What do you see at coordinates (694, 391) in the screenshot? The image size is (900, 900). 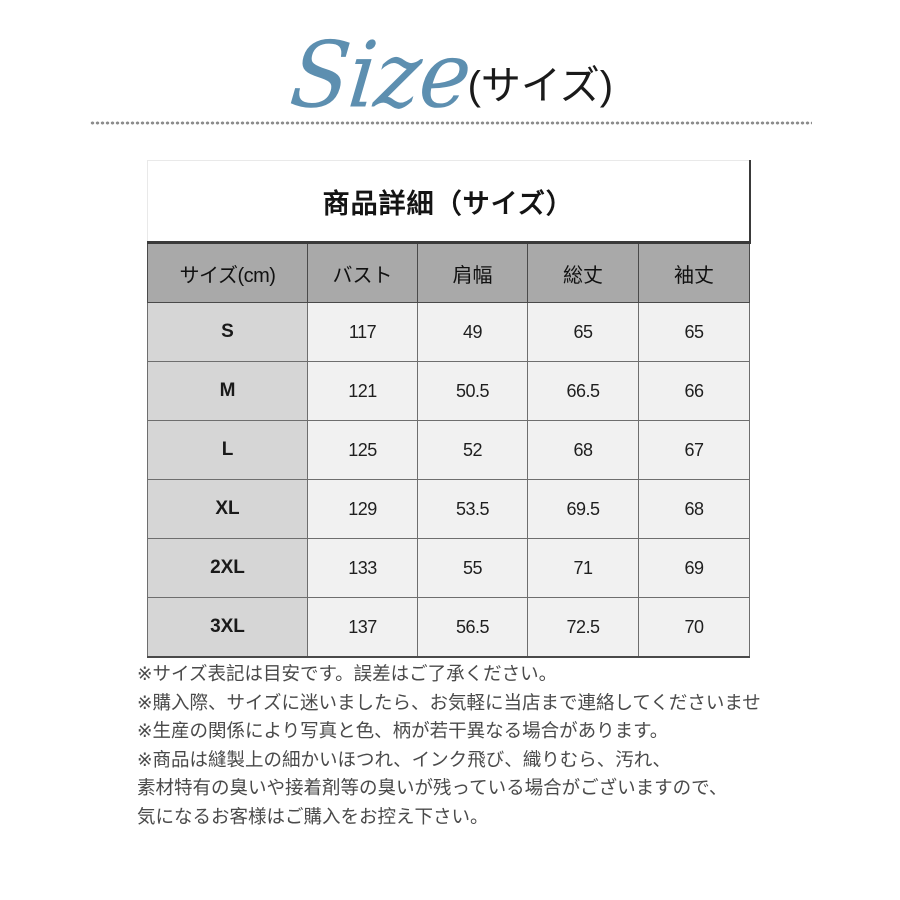 I see `cell-sleeve: 66` at bounding box center [694, 391].